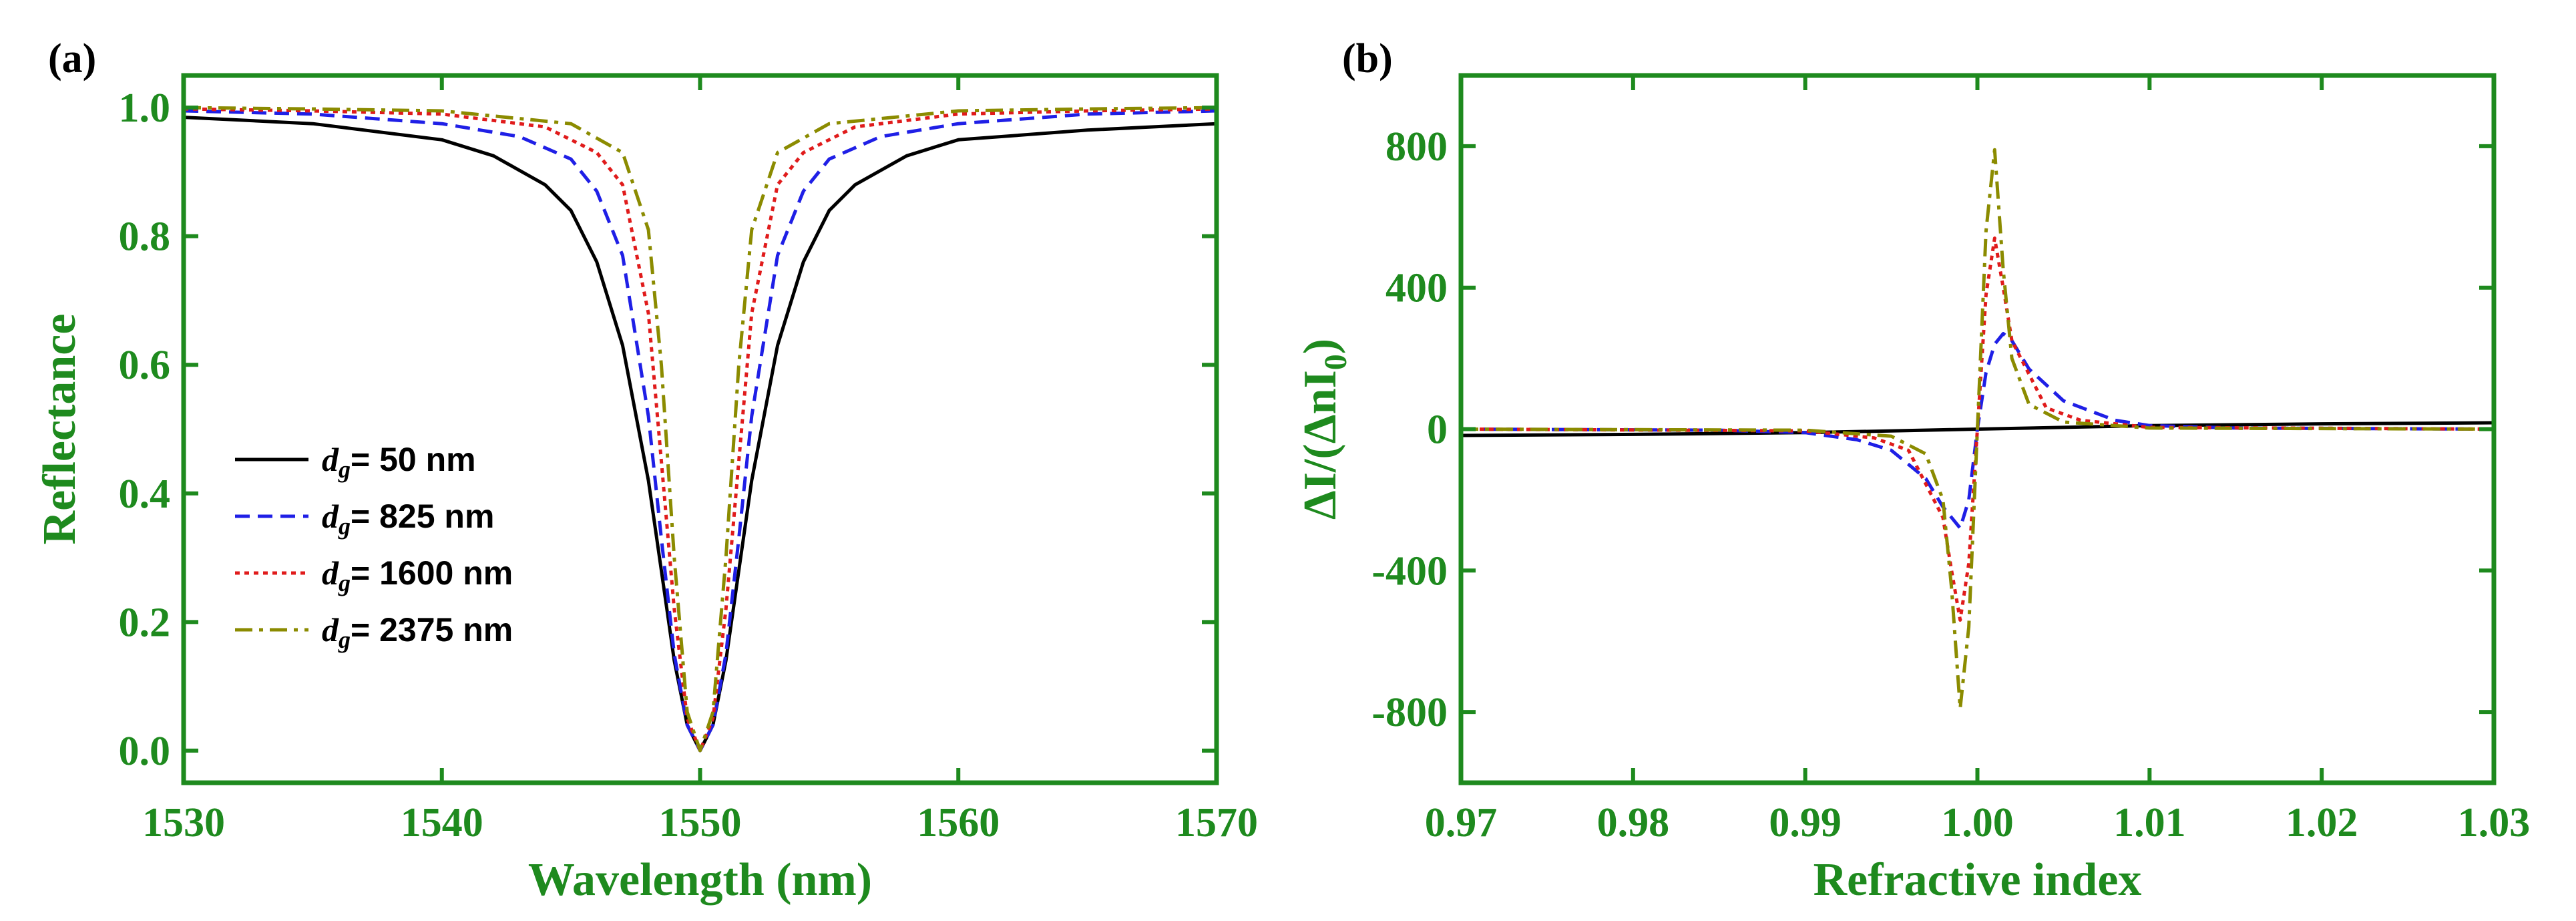 The width and height of the screenshot is (2576, 921). Describe the element at coordinates (1416, 288) in the screenshot. I see `panel-b-y-tick-label: 400` at that location.